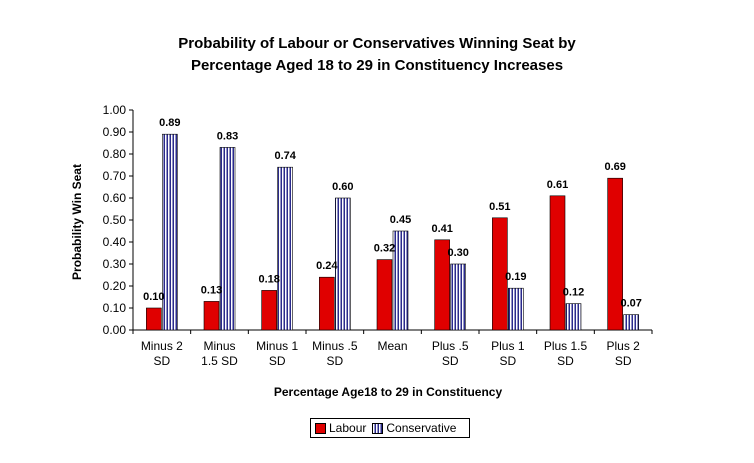 This screenshot has height=463, width=754. I want to click on y-tick-label: 0.50, so click(115, 220).